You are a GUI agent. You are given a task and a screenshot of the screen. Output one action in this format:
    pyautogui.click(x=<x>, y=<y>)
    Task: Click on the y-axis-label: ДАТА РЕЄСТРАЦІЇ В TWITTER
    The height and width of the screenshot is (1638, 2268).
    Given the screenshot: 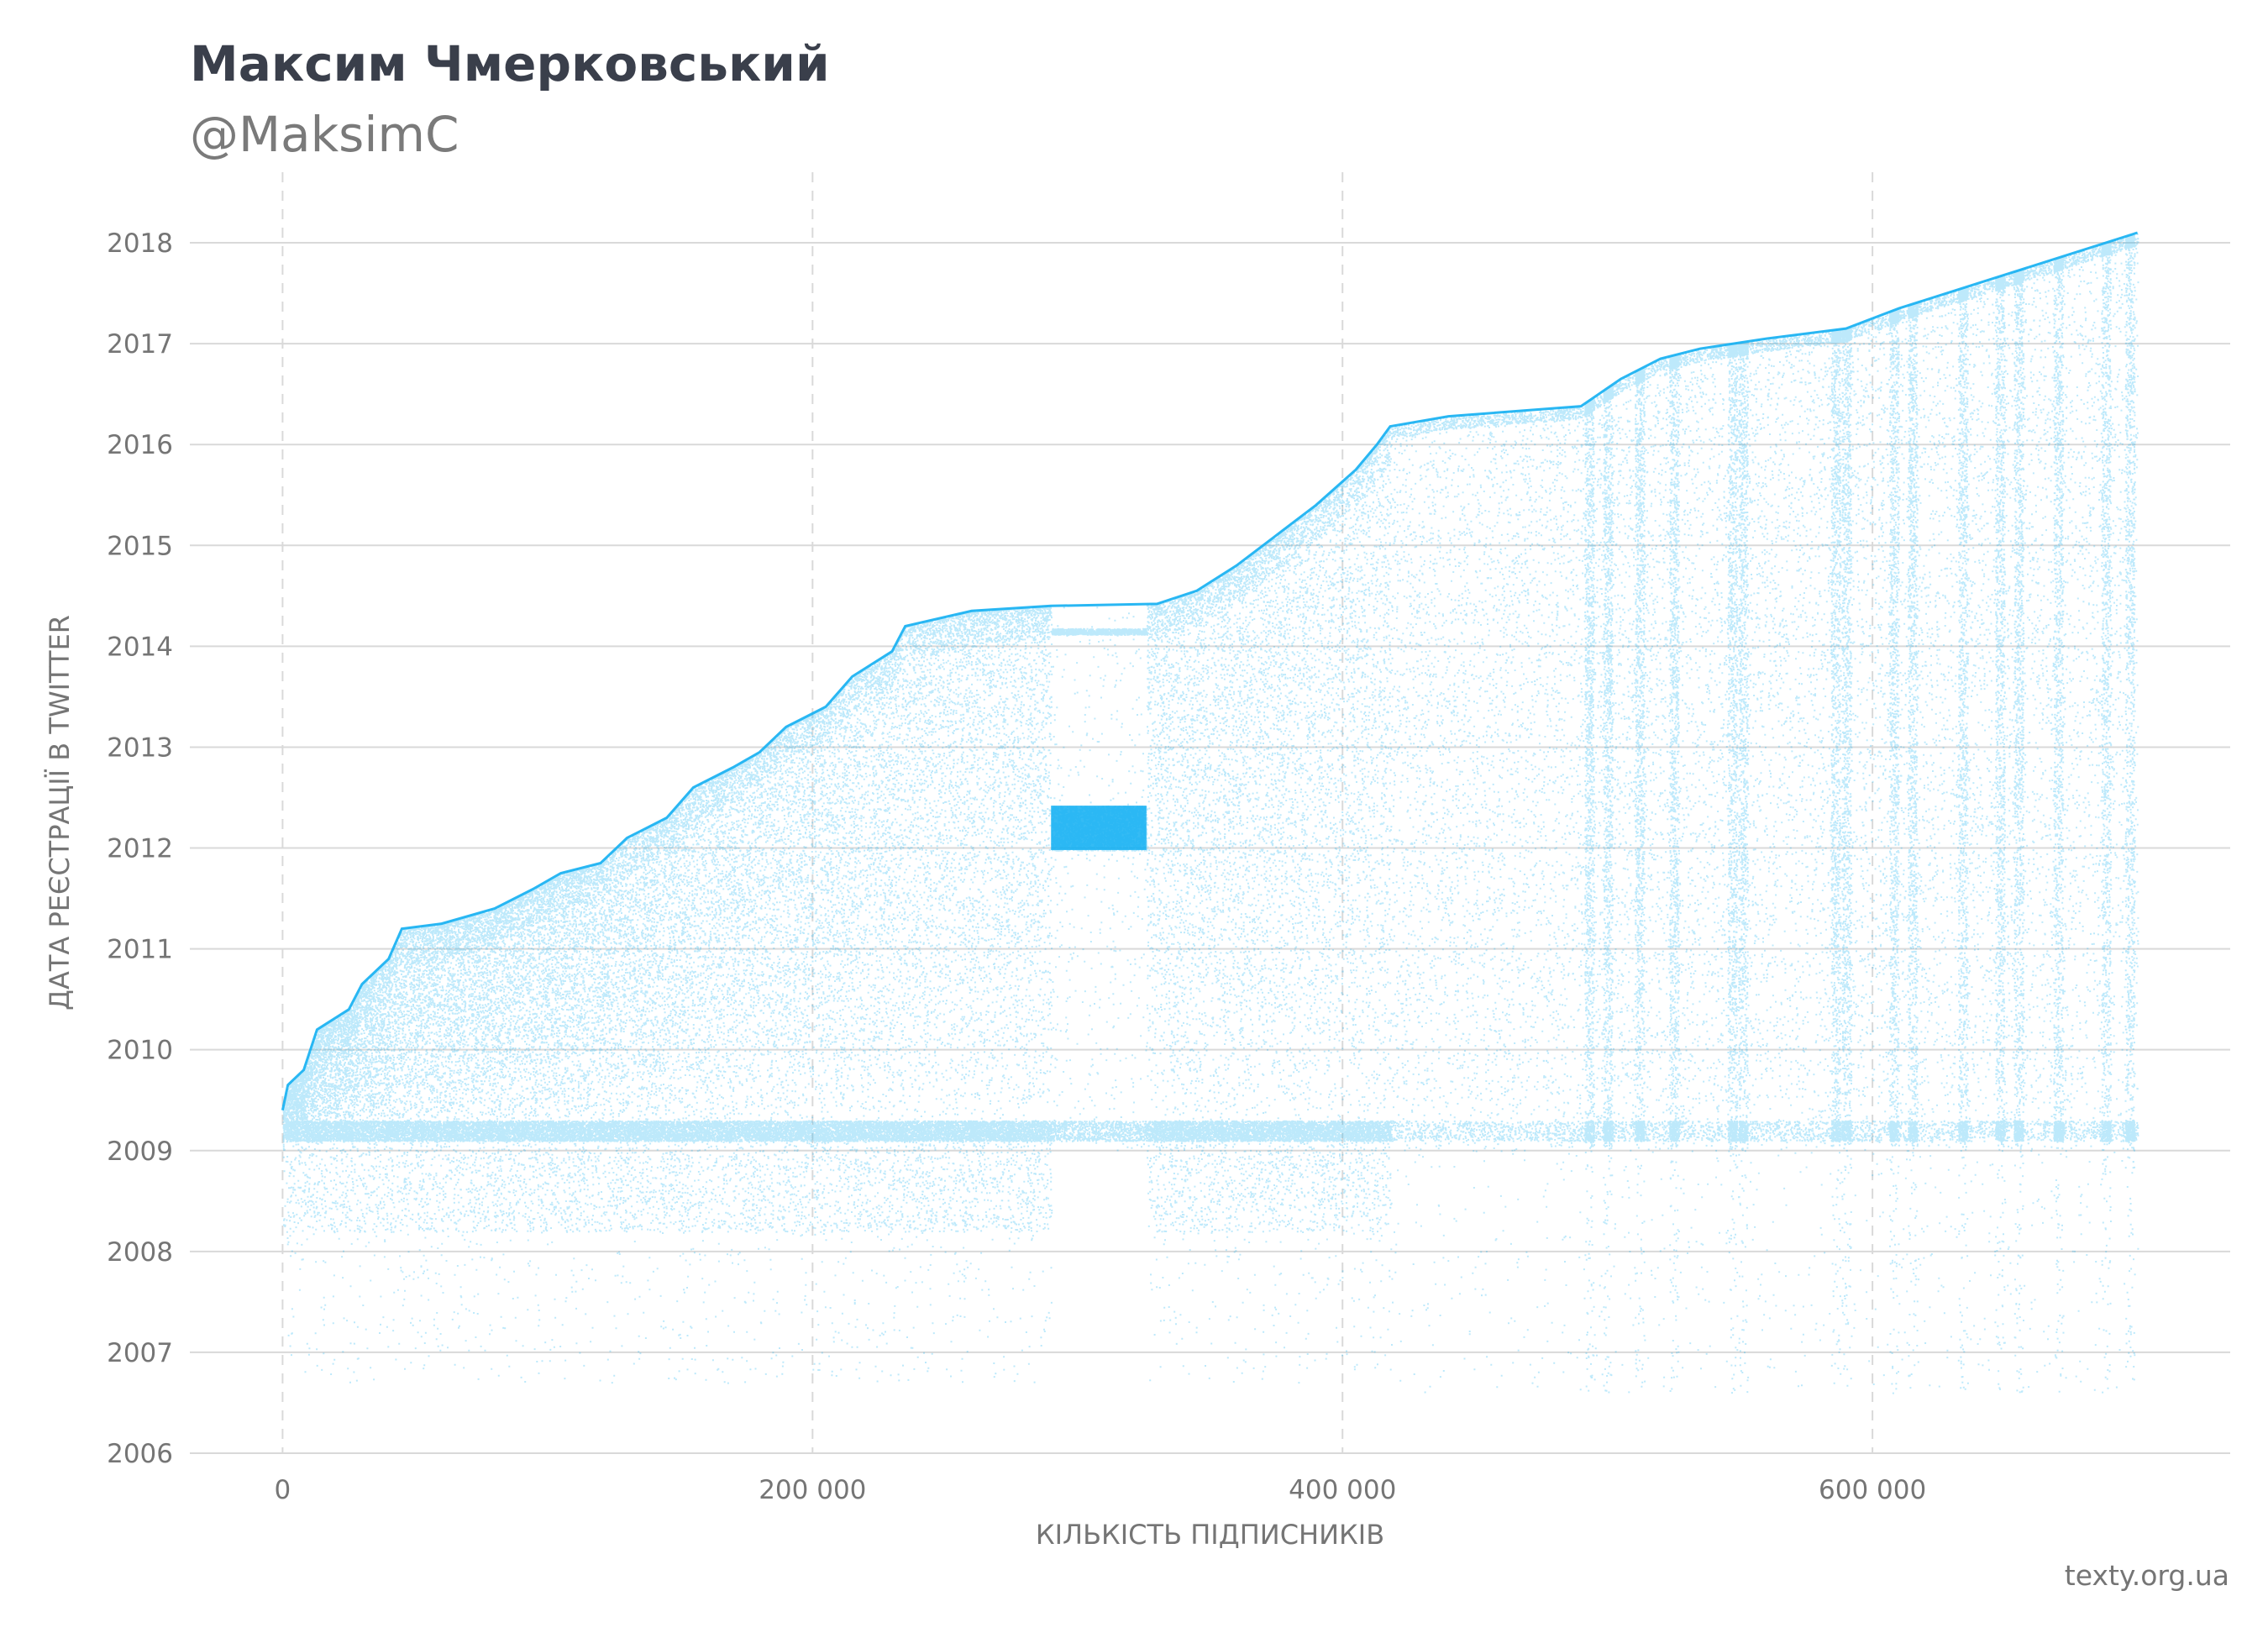 What is the action you would take?
    pyautogui.click(x=60, y=813)
    